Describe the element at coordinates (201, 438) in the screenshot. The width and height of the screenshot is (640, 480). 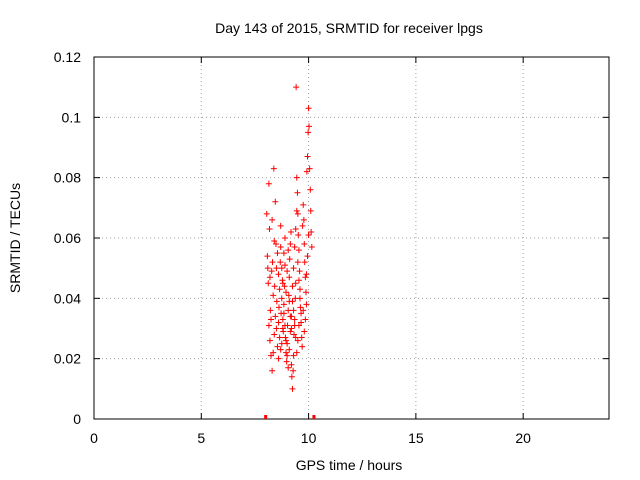
I see `x-tick-label: 5` at that location.